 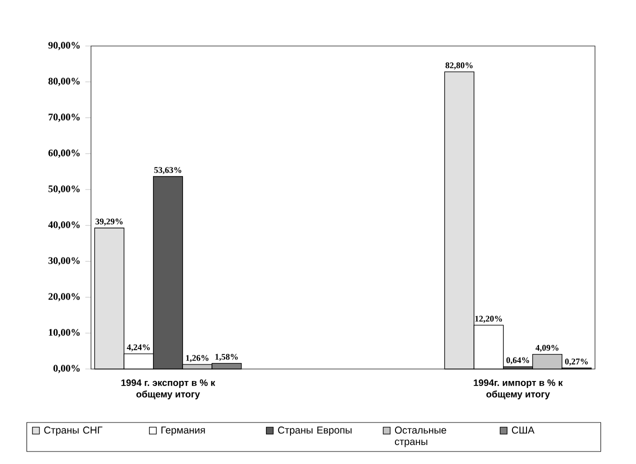 I want to click on data-label: 53,63%, so click(x=168, y=170).